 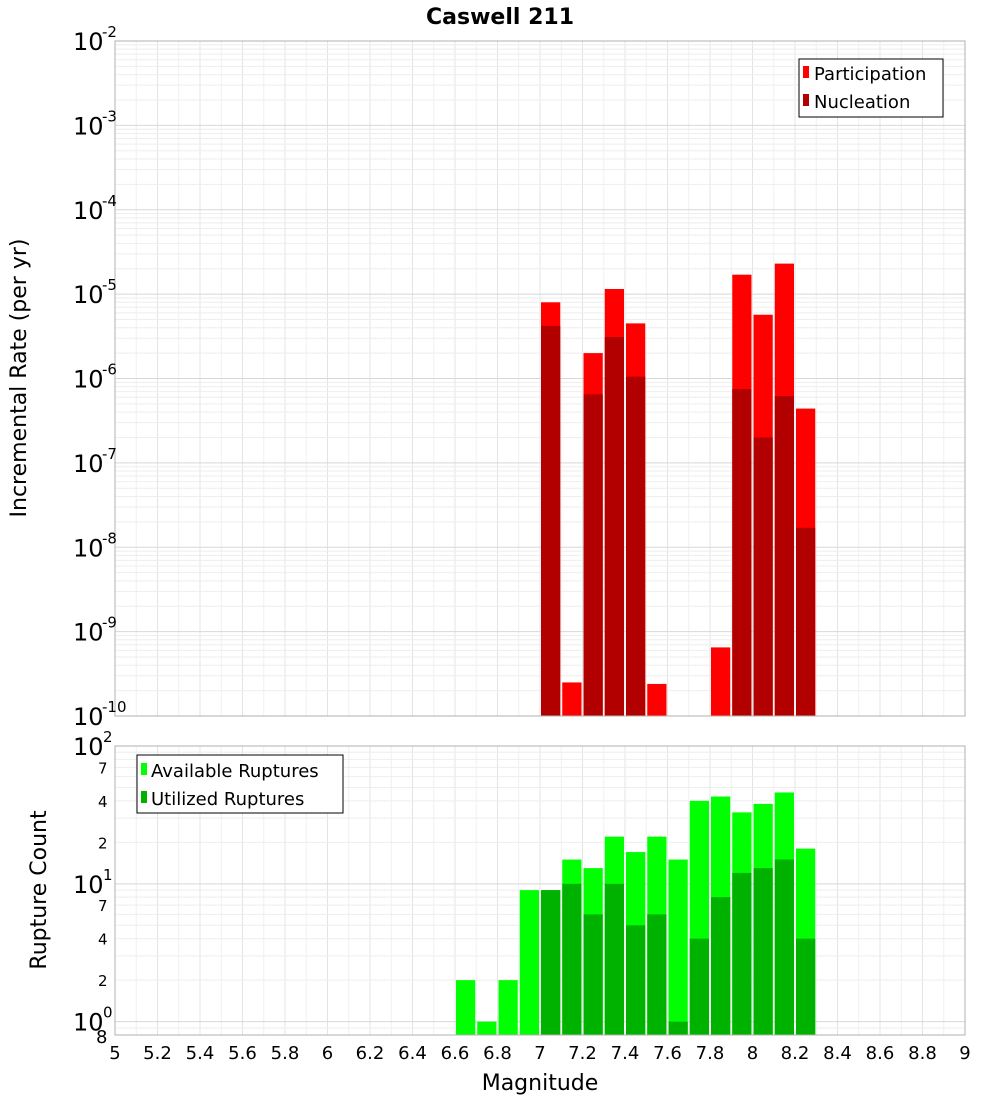 I want to click on y-tick-exponent: -5, so click(x=109, y=285).